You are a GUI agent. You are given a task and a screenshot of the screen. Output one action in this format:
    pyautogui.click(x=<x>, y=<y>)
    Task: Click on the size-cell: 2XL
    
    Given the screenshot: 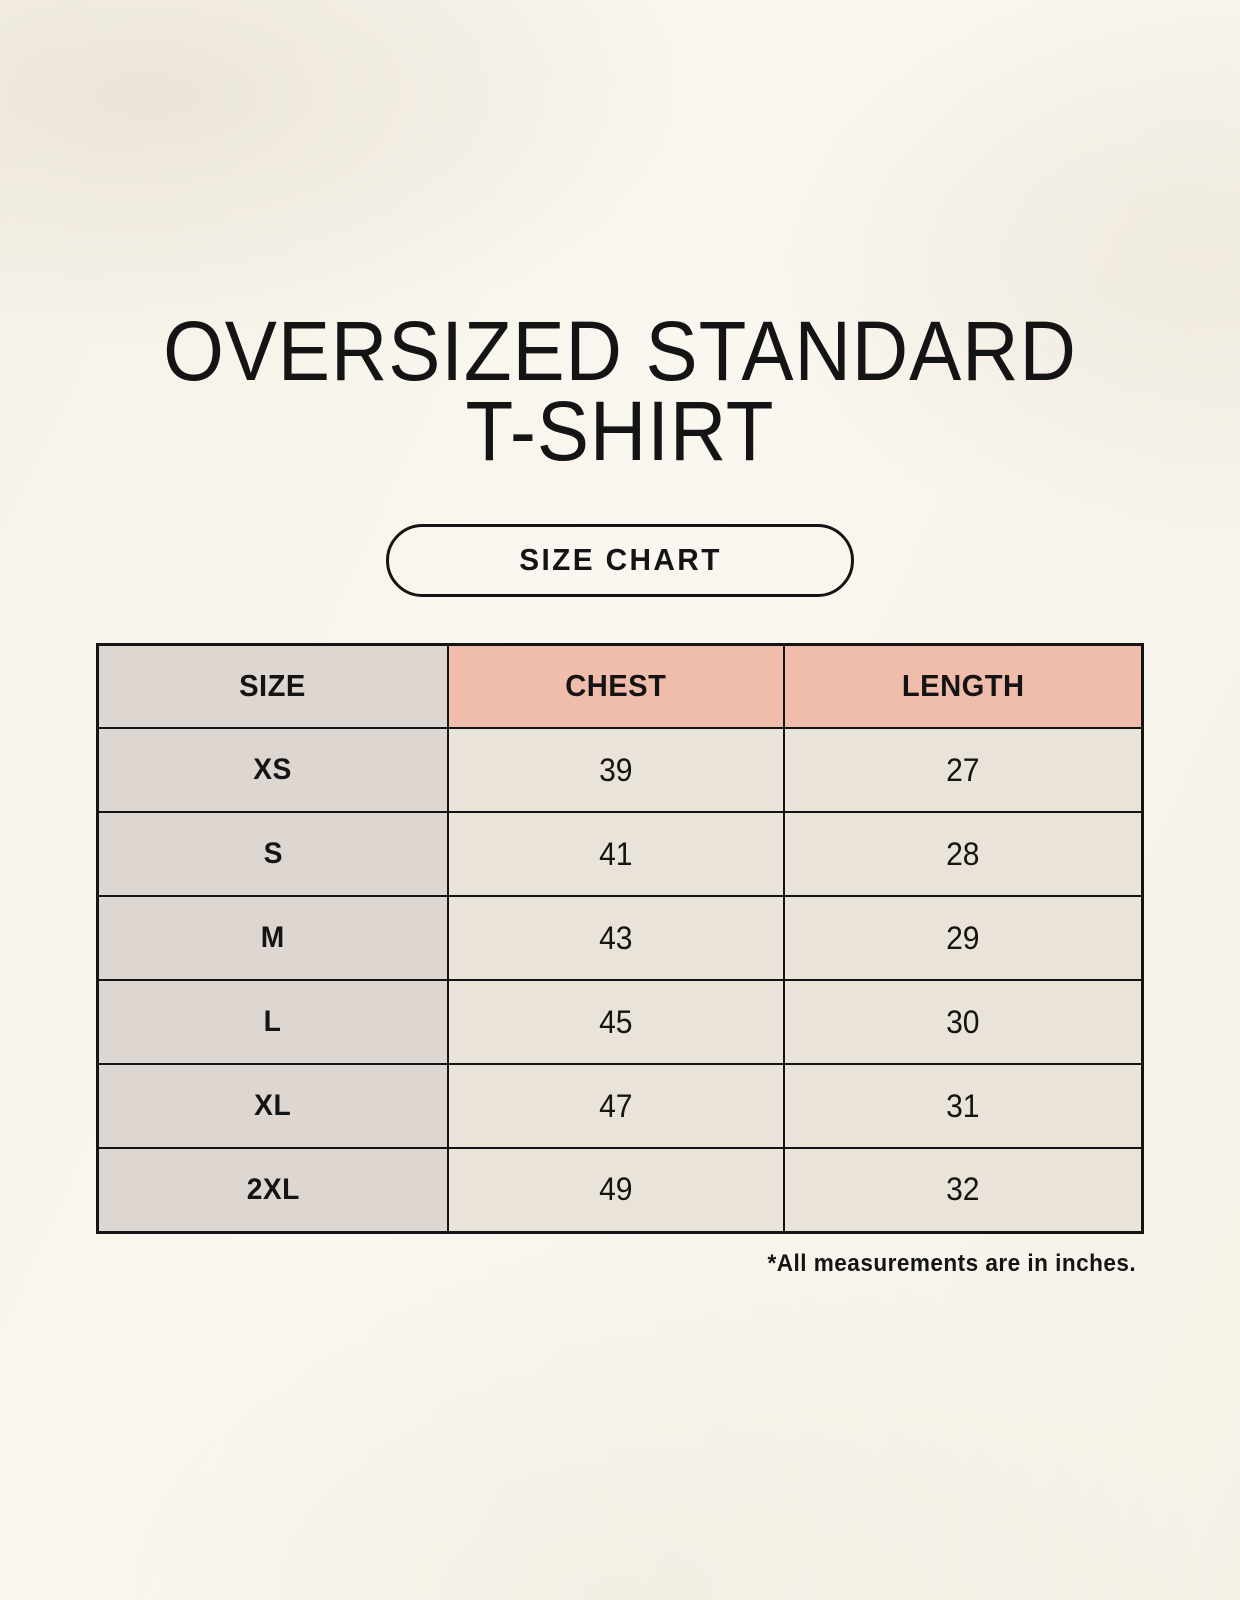 What is the action you would take?
    pyautogui.click(x=272, y=1190)
    